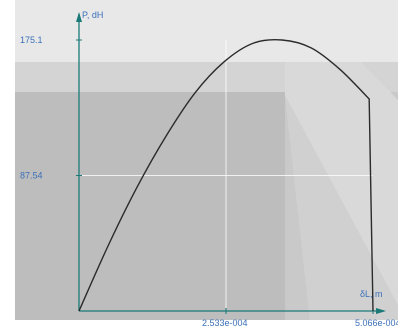  Describe the element at coordinates (31, 40) in the screenshot. I see `y-tick-label-max: 175.1` at that location.